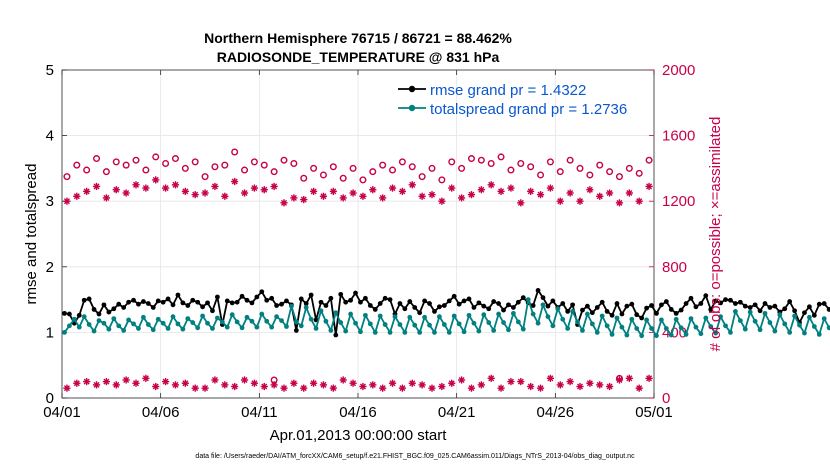 The width and height of the screenshot is (830, 470). I want to click on y-right-axis-label: # of obs: o=possible; ×=assimilated, so click(715, 234).